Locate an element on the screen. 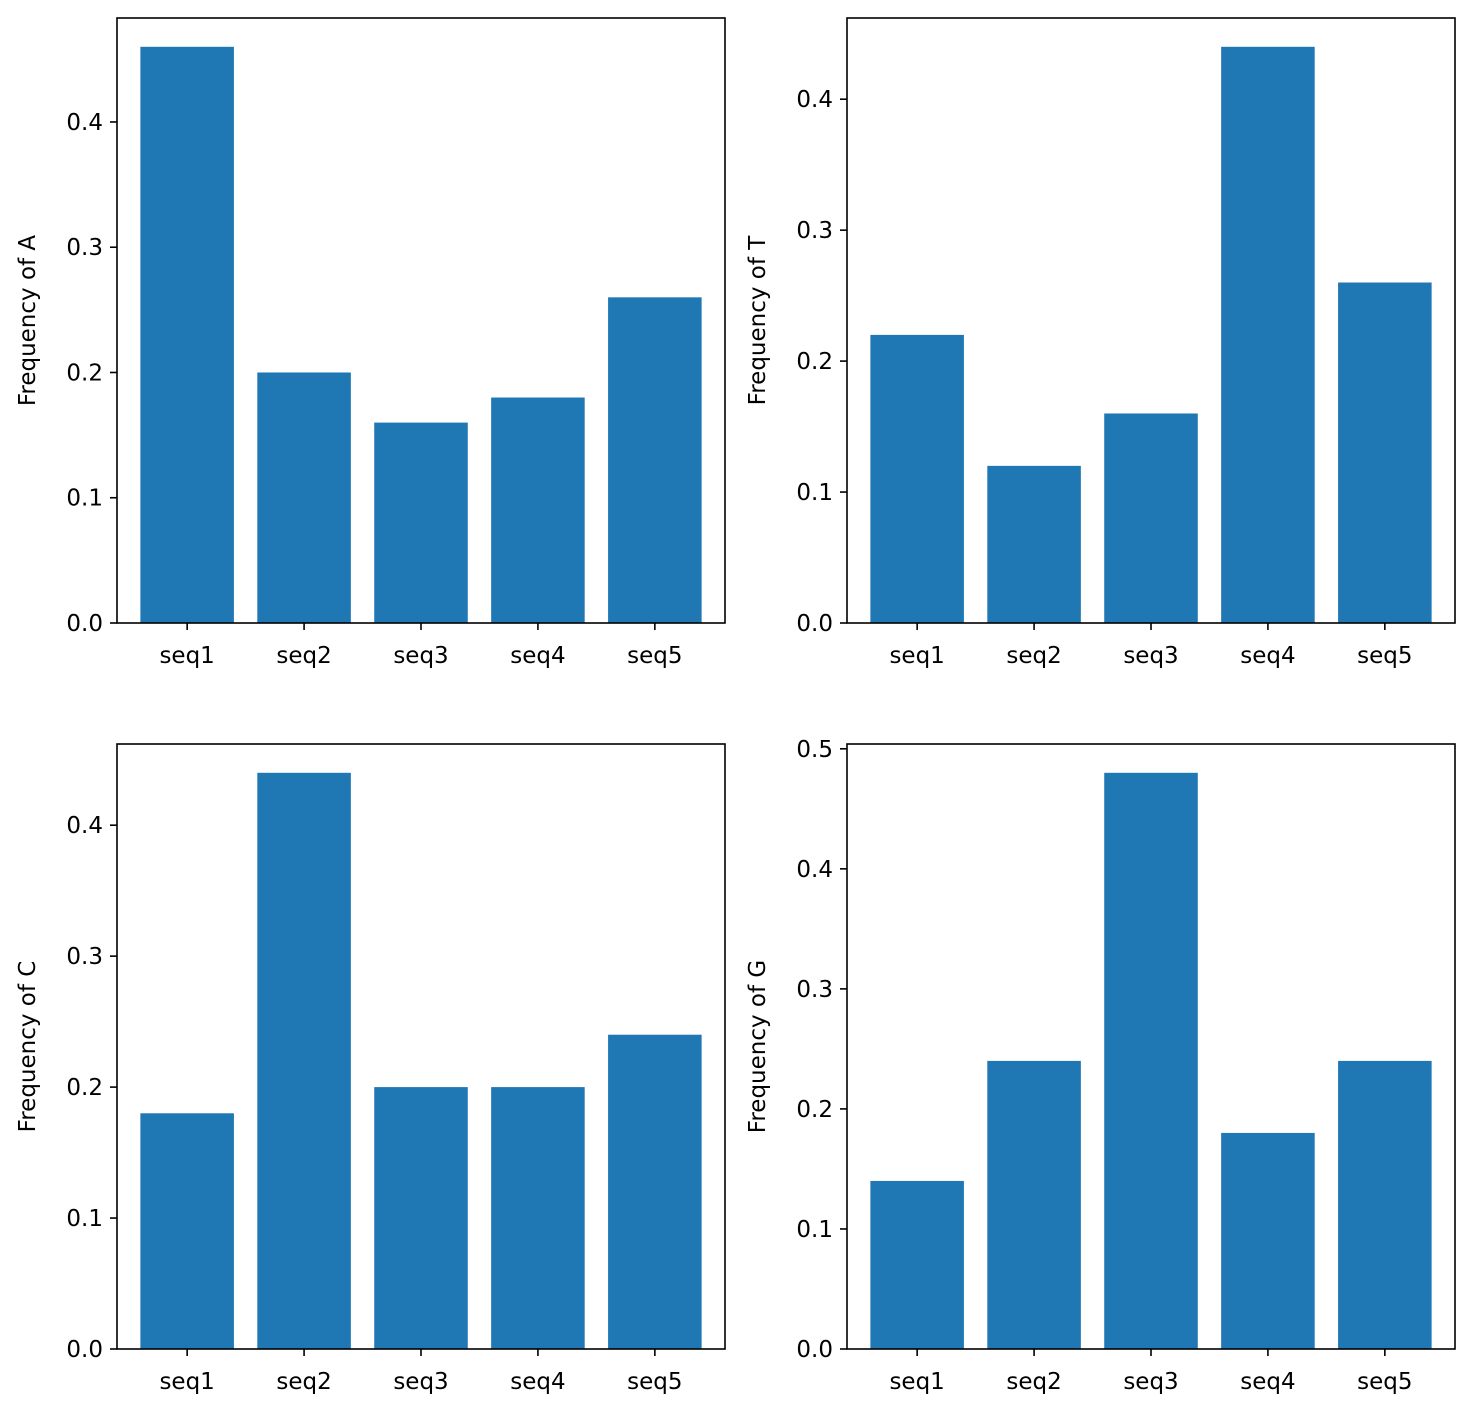  y-tick-label: 0.5 is located at coordinates (814, 750).